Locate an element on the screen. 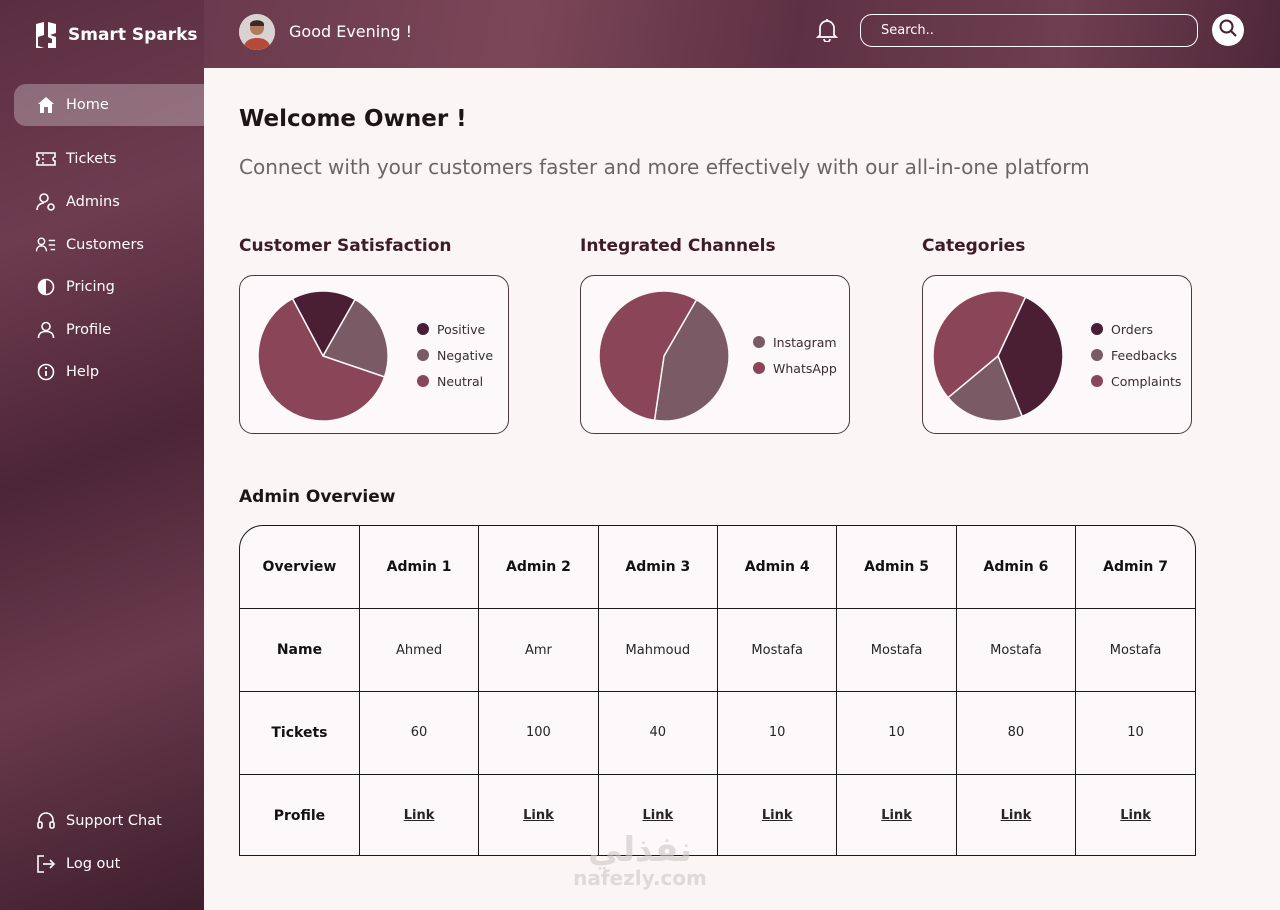 The height and width of the screenshot is (910, 1280). legend-item: Feedbacks is located at coordinates (1136, 355).